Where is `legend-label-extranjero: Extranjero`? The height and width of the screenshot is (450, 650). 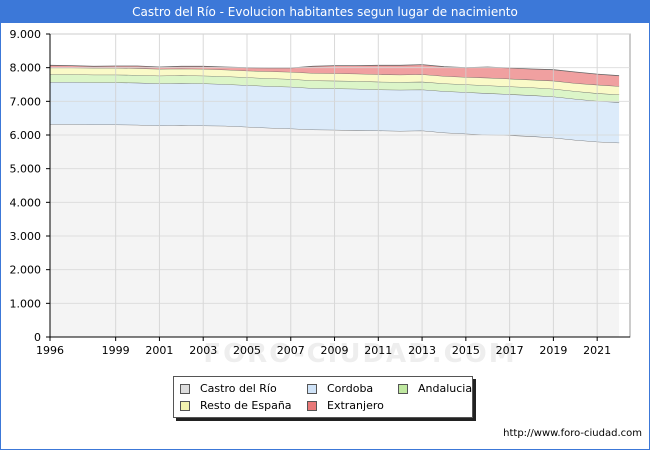 legend-label-extranjero: Extranjero is located at coordinates (355, 405).